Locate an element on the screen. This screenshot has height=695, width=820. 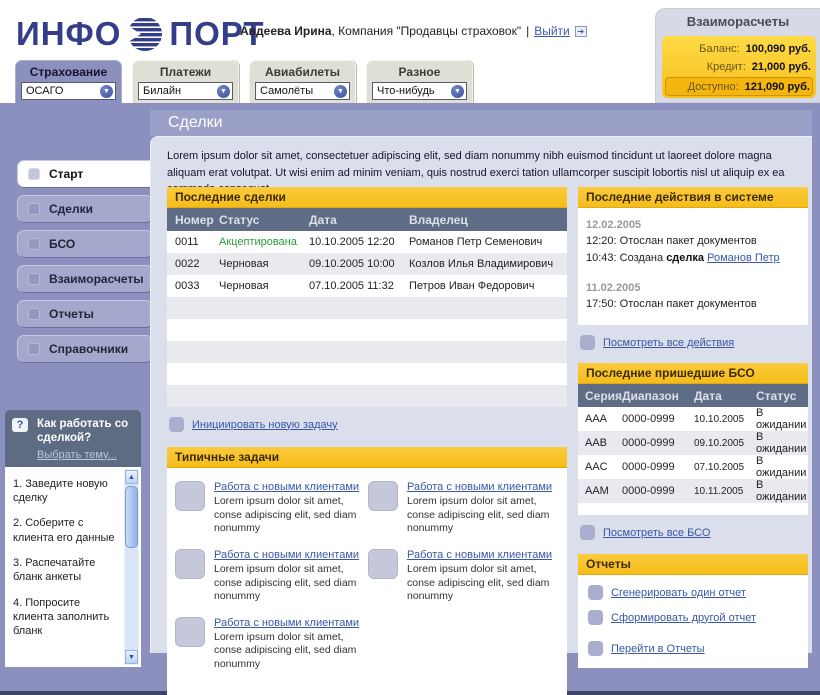
bso-date: 10.11.2005 is located at coordinates (719, 491).